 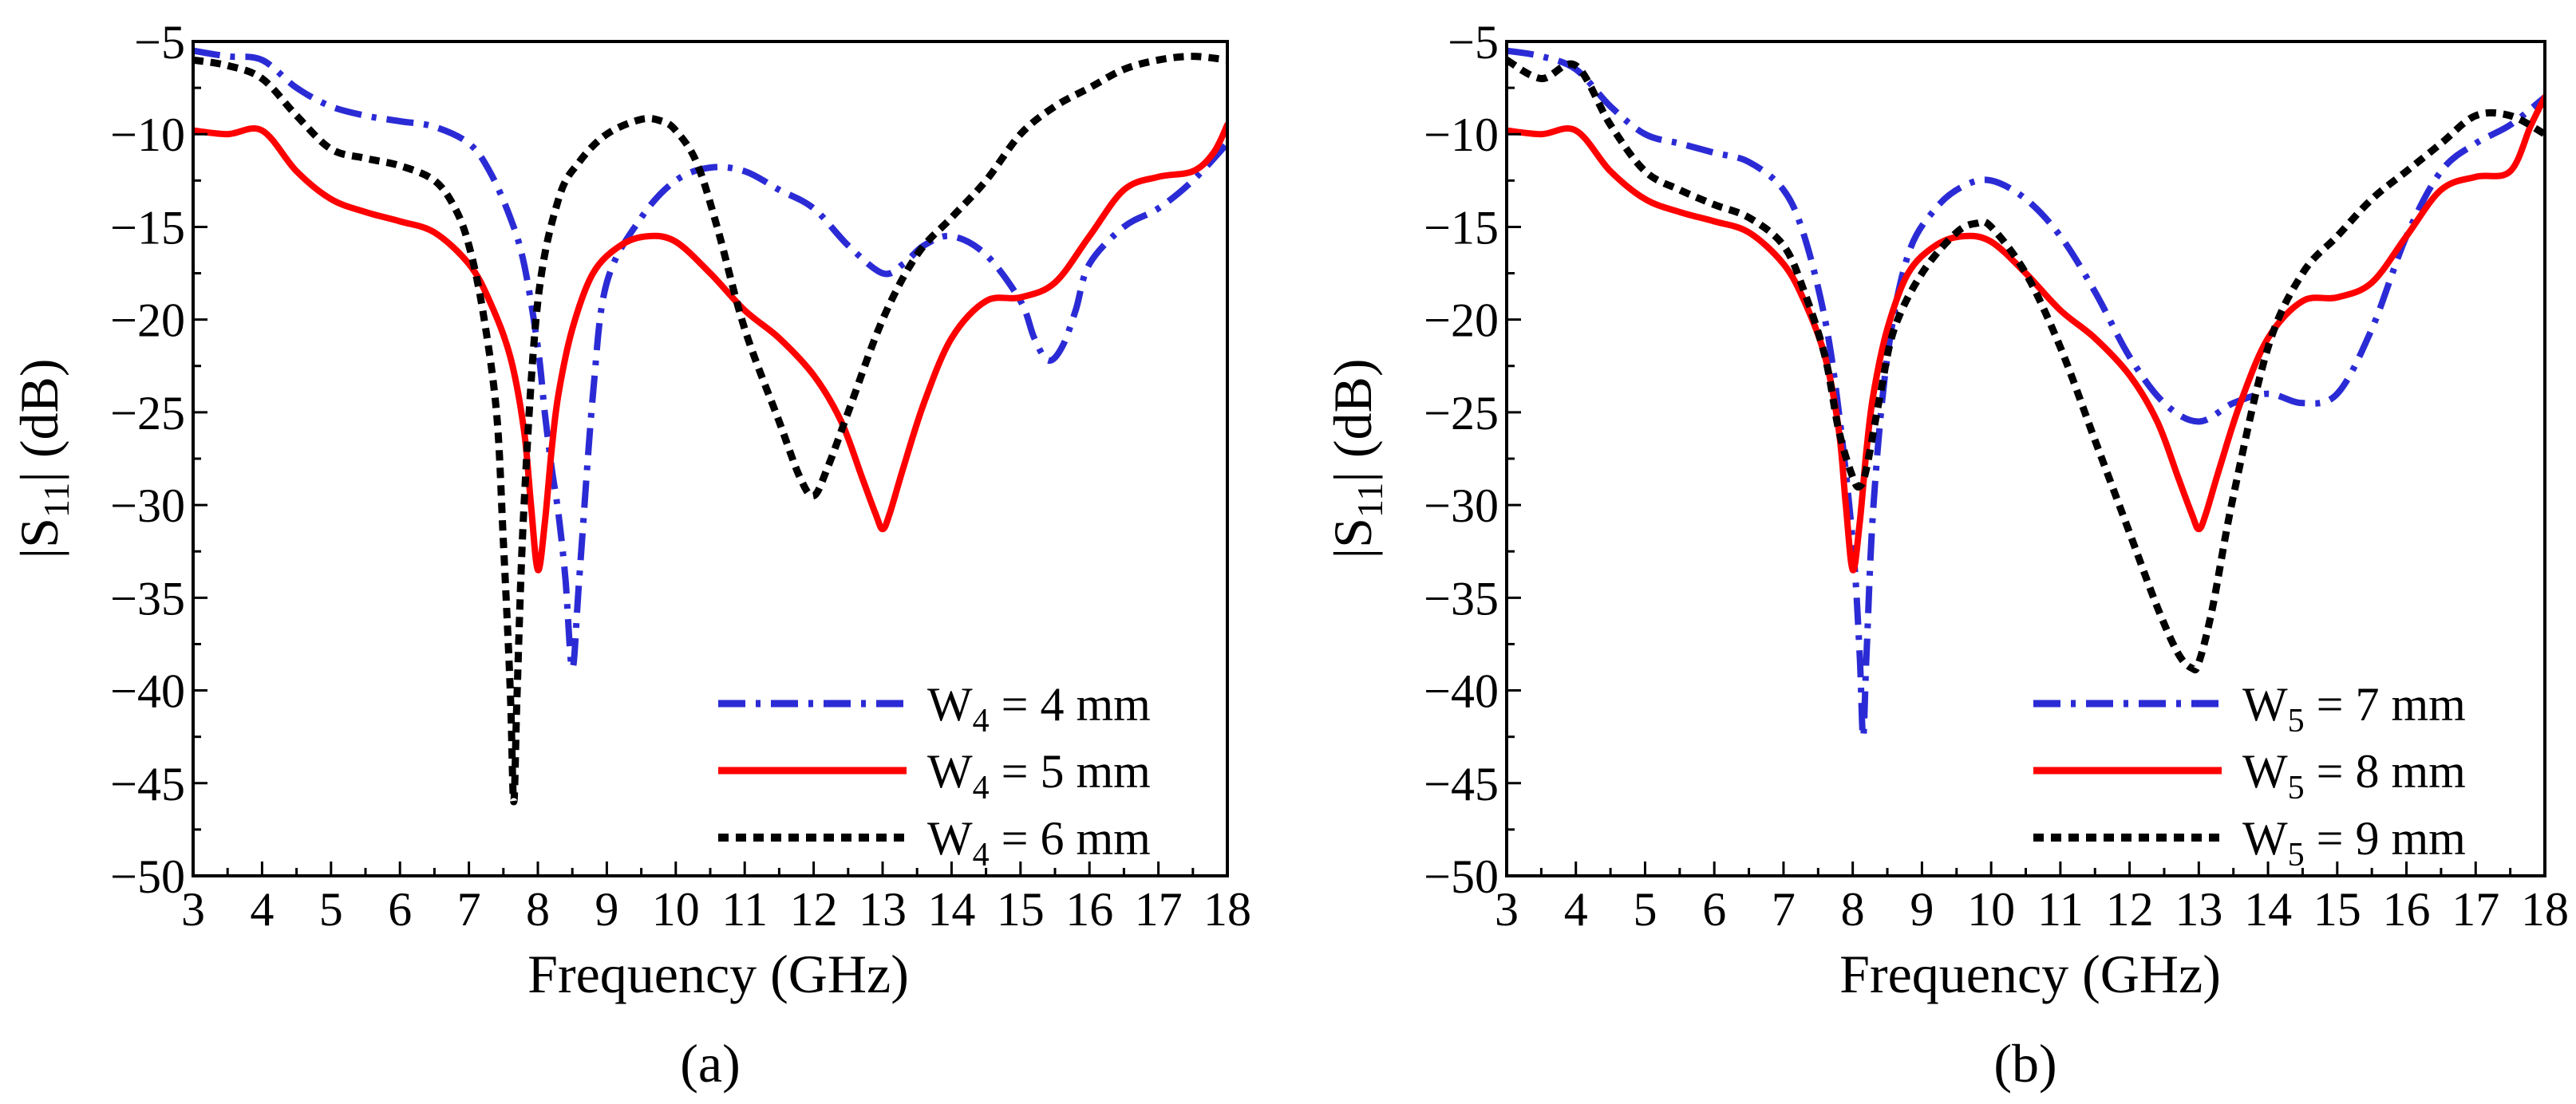 What do you see at coordinates (716, 899) in the screenshot?
I see `x-ticks-a: 3 4 5 6 7 8 9 10 11 12 13 14 15 16 17 18` at bounding box center [716, 899].